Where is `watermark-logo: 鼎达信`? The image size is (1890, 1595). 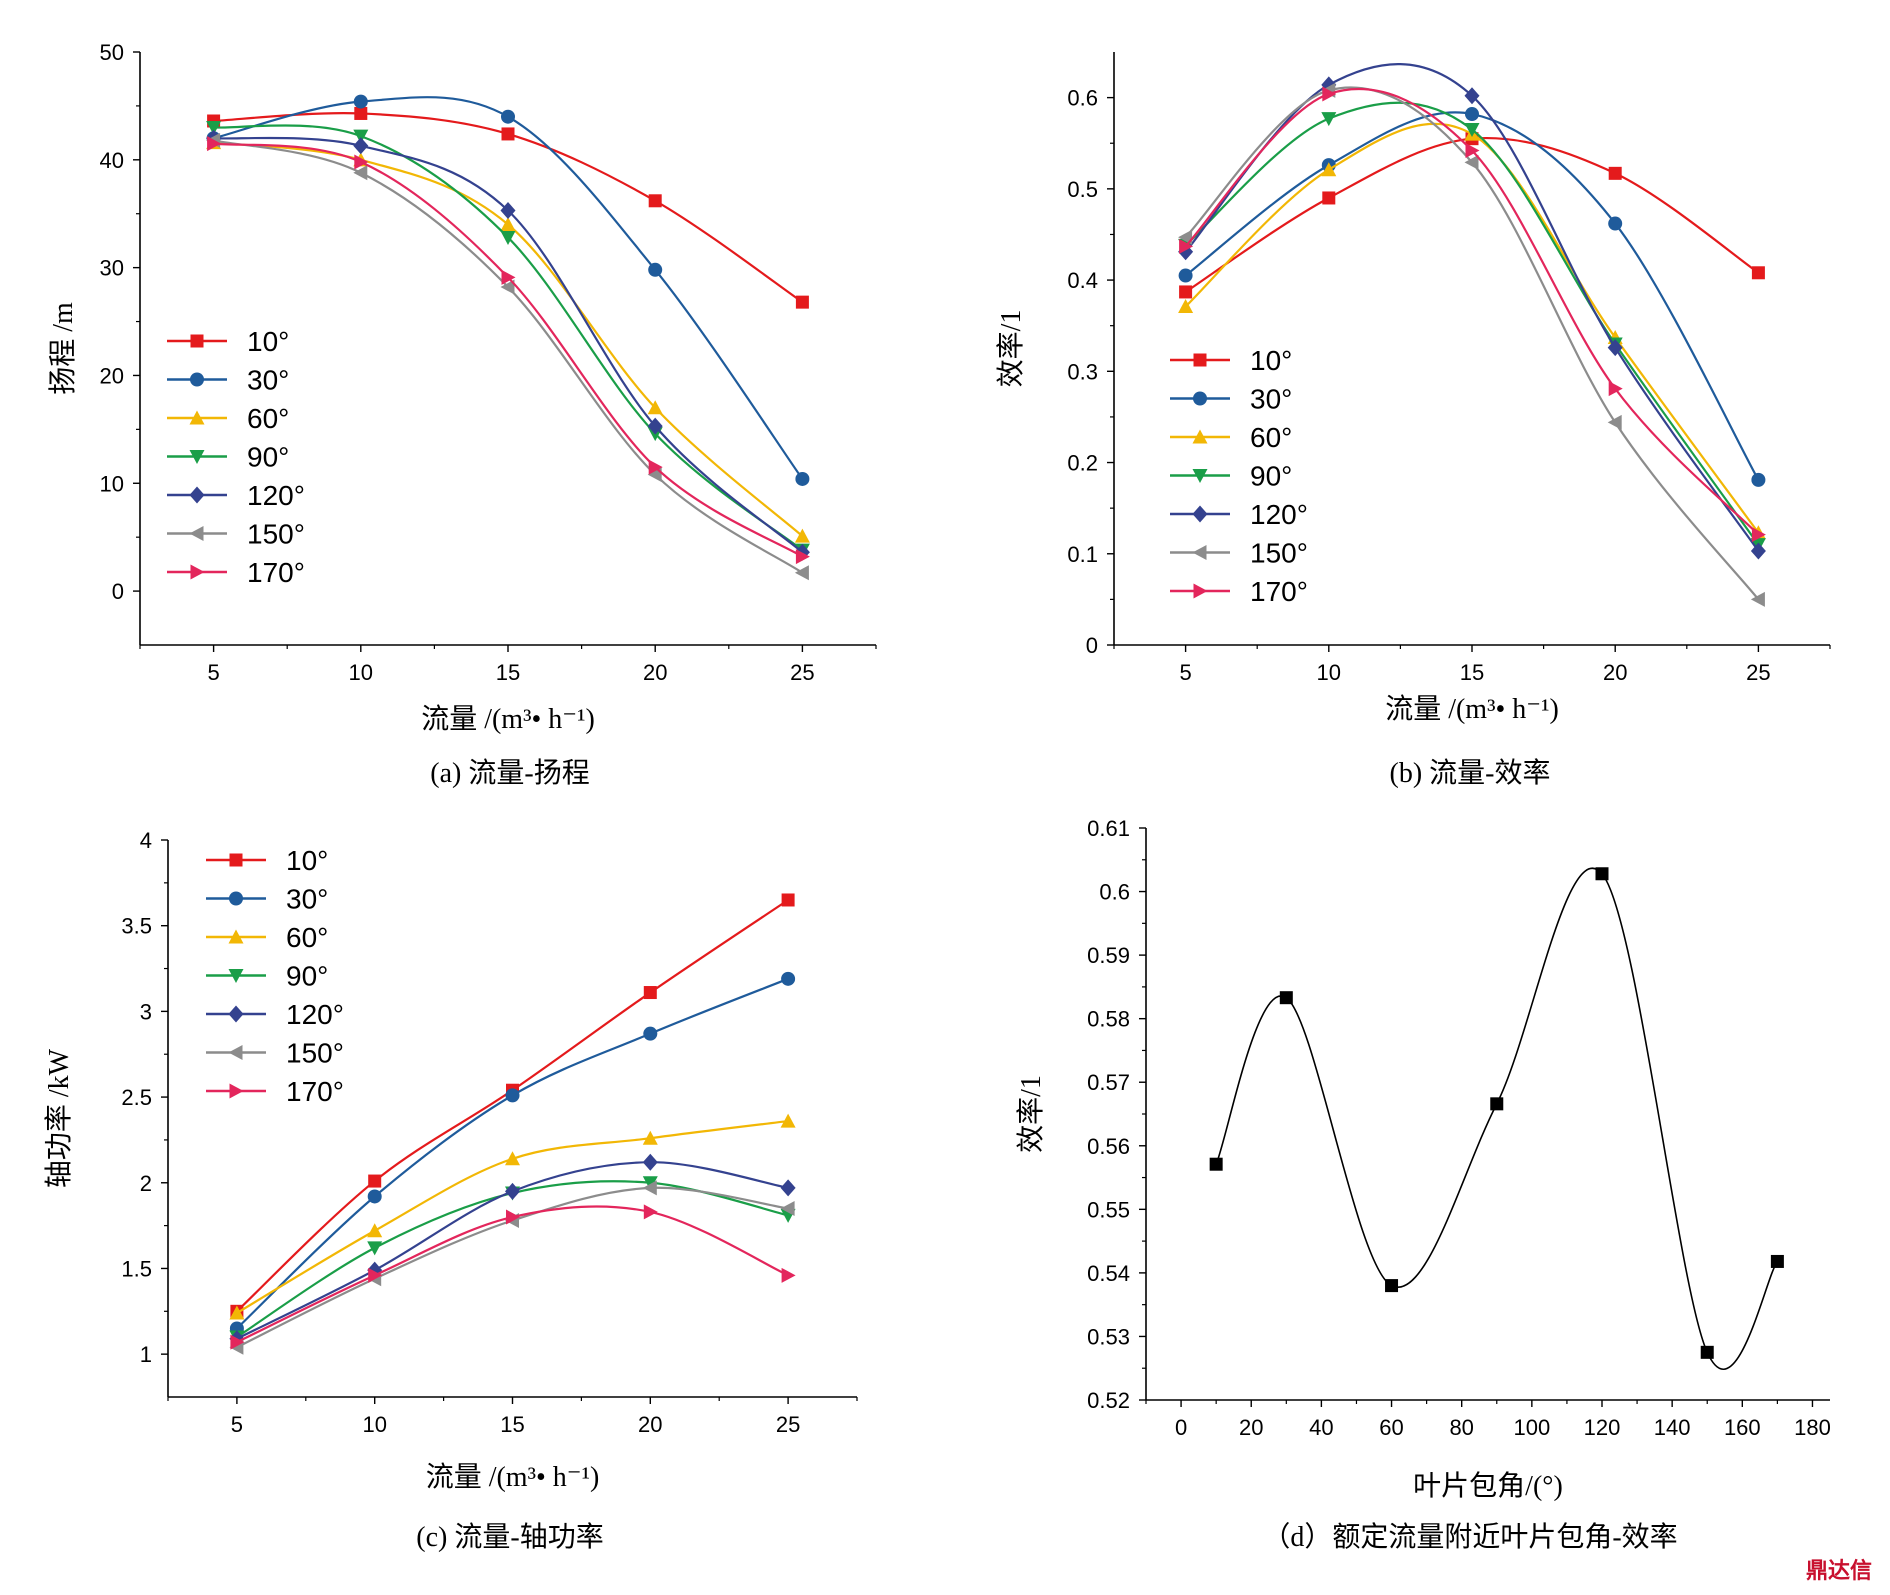
watermark-logo: 鼎达信 is located at coordinates (1838, 1571).